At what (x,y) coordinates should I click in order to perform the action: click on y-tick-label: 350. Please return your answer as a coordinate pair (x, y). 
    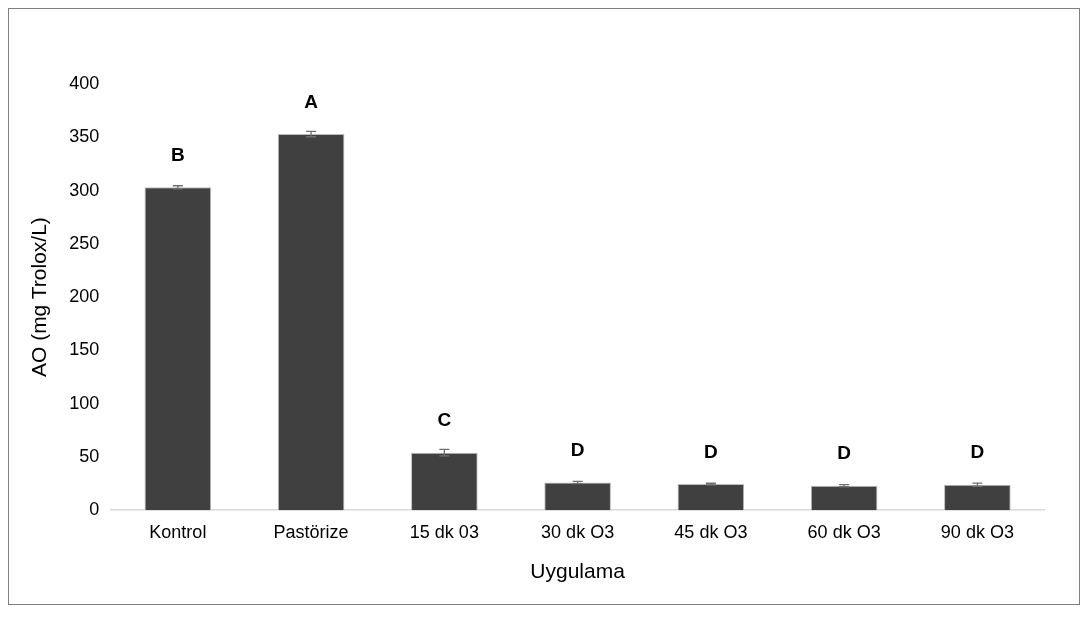
    Looking at the image, I should click on (84, 136).